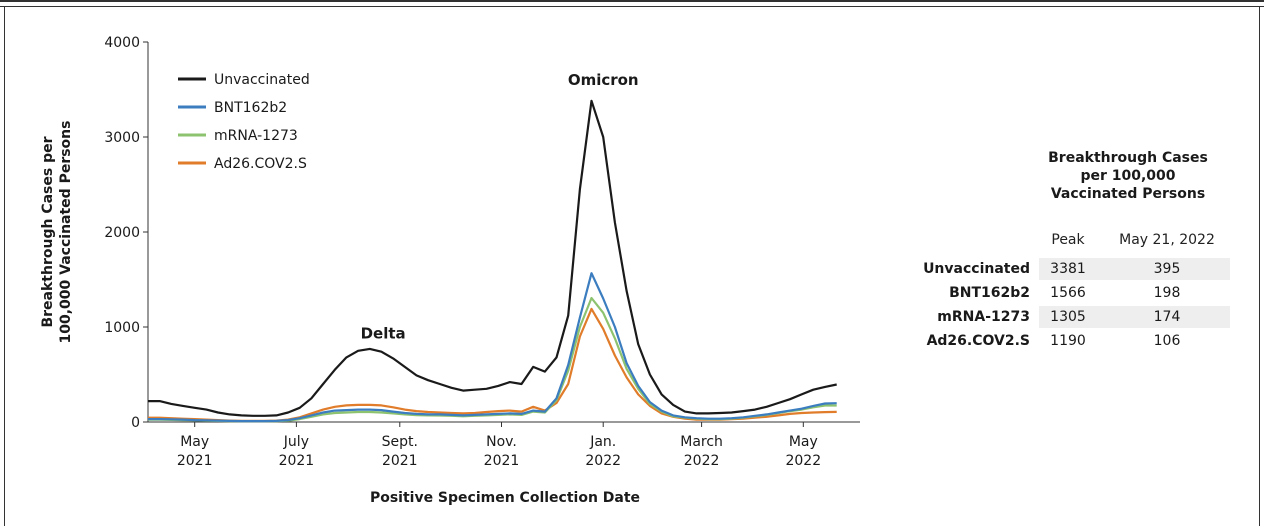  Describe the element at coordinates (1167, 317) in the screenshot. I see `row-may21-value: 174` at that location.